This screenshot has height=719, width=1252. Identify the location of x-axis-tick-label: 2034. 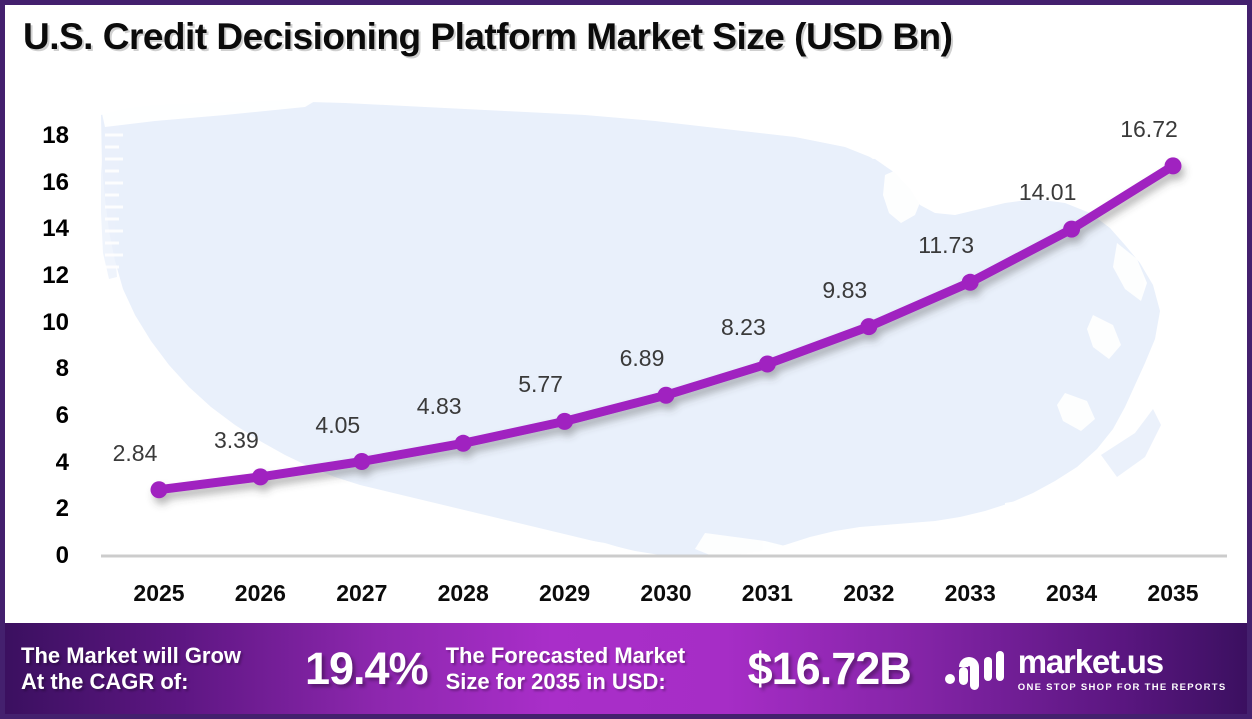
(1072, 593).